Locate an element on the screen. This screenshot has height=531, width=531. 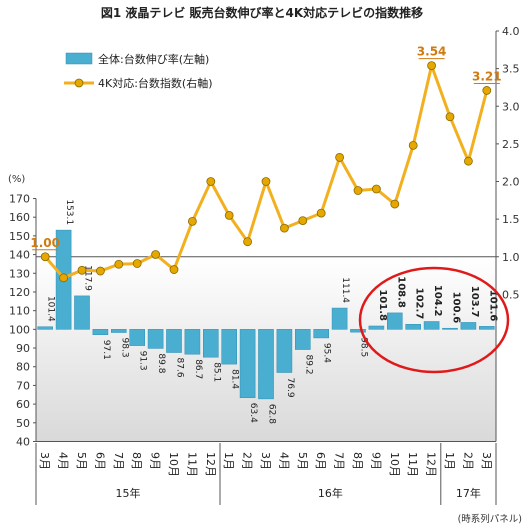
bar-value-label: 103.7 is located at coordinates (474, 302).